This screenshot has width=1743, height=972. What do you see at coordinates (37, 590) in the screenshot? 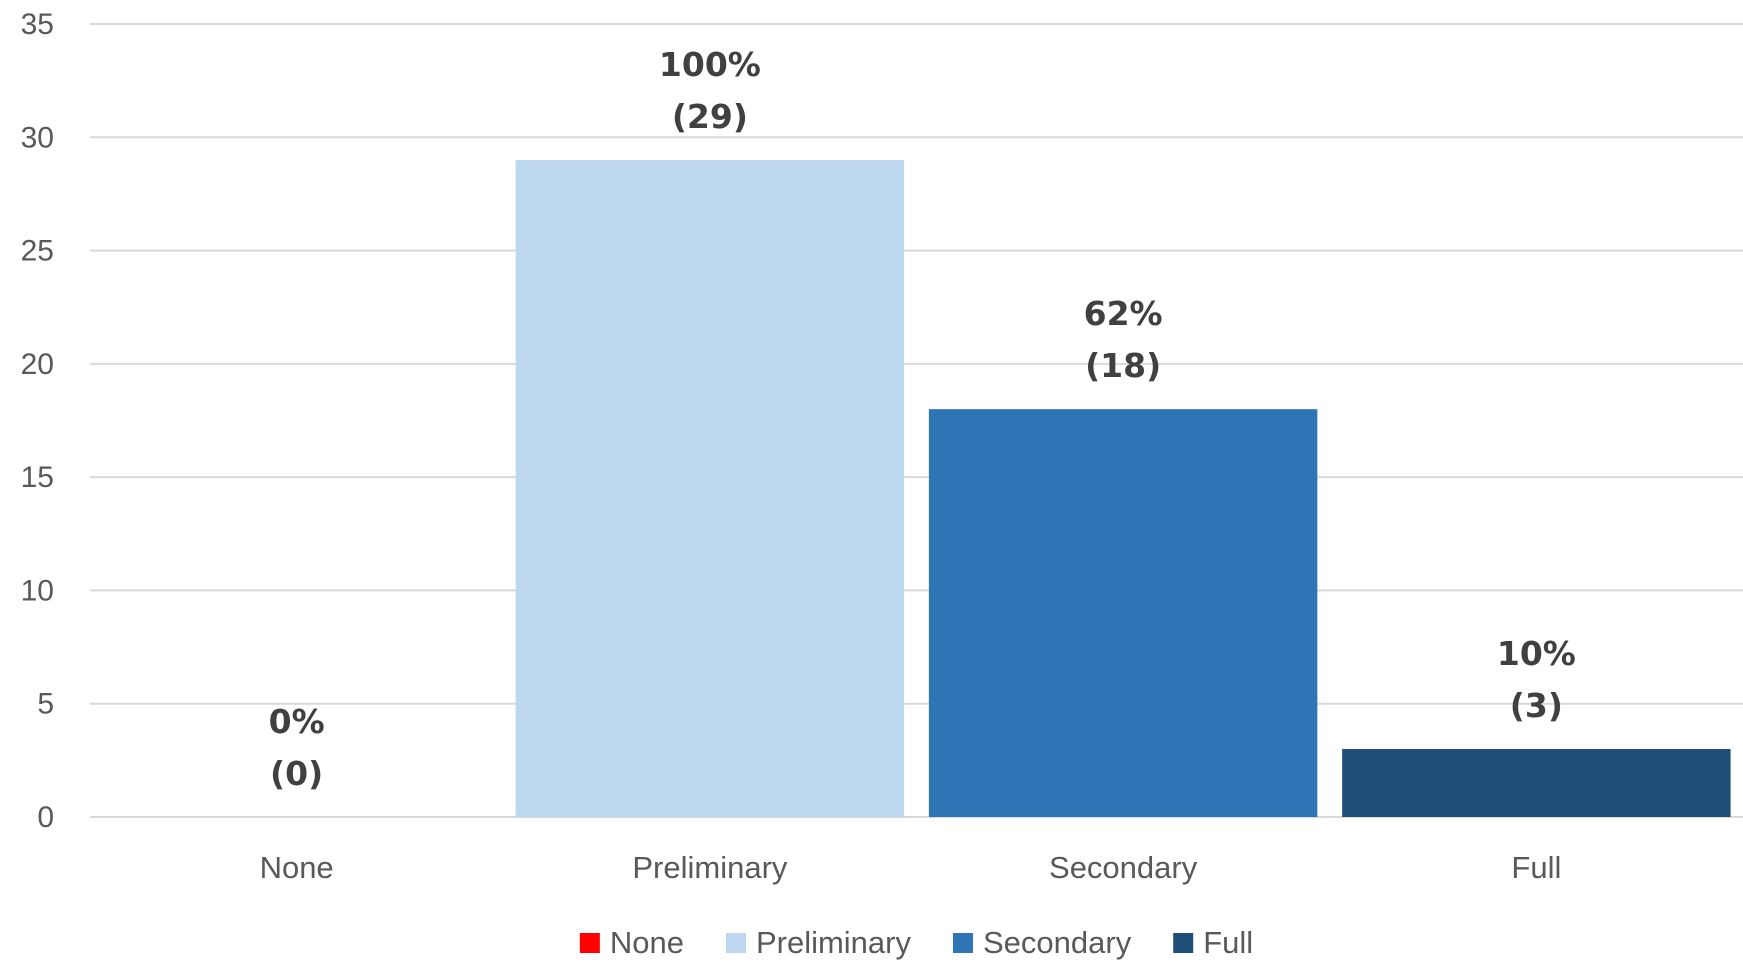
I see `y-tick-label: 10` at bounding box center [37, 590].